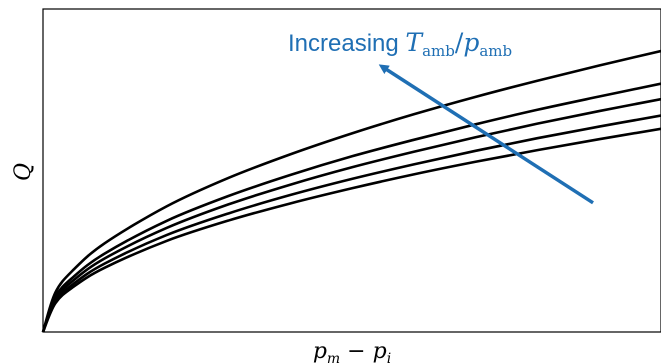 The image size is (661, 364). I want to click on annotation-sep: /, so click(459, 42).